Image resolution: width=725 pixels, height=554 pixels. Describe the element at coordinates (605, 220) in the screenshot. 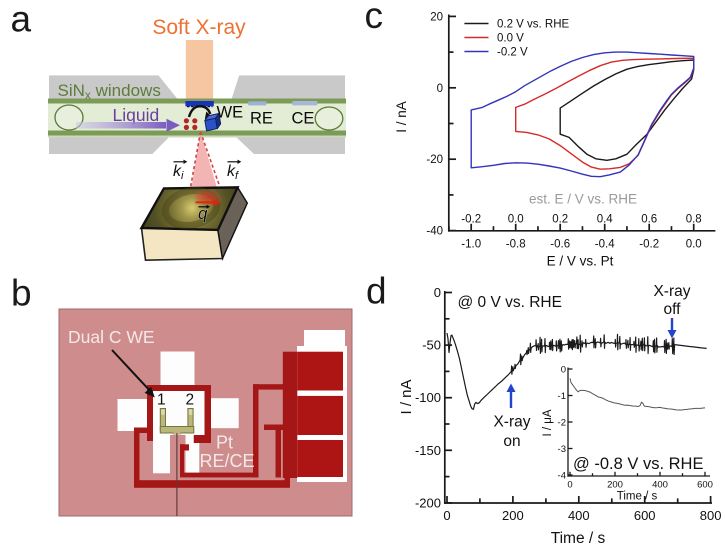

I see `svg-text: 0.4` at that location.